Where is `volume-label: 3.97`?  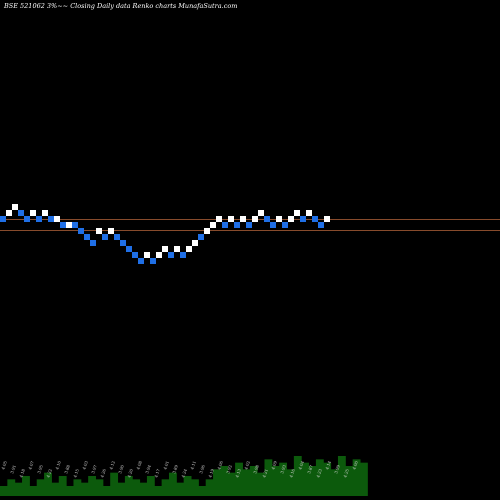 volume-label: 3.97 is located at coordinates (94, 469).